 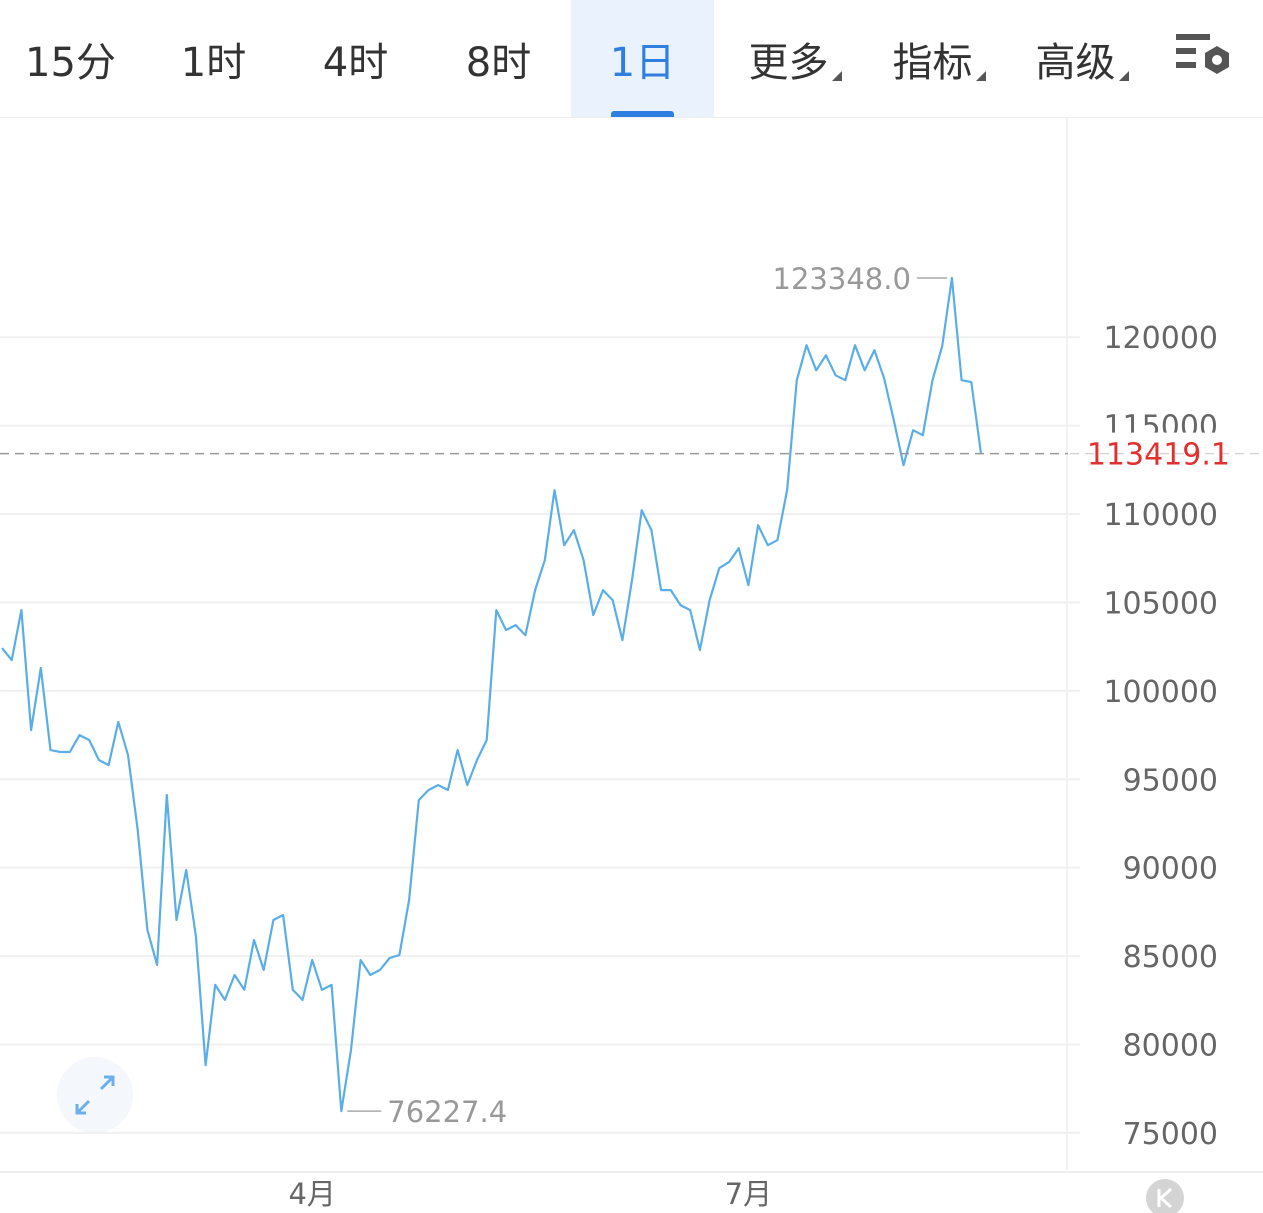 What do you see at coordinates (1165, 1196) in the screenshot?
I see `k-logo` at bounding box center [1165, 1196].